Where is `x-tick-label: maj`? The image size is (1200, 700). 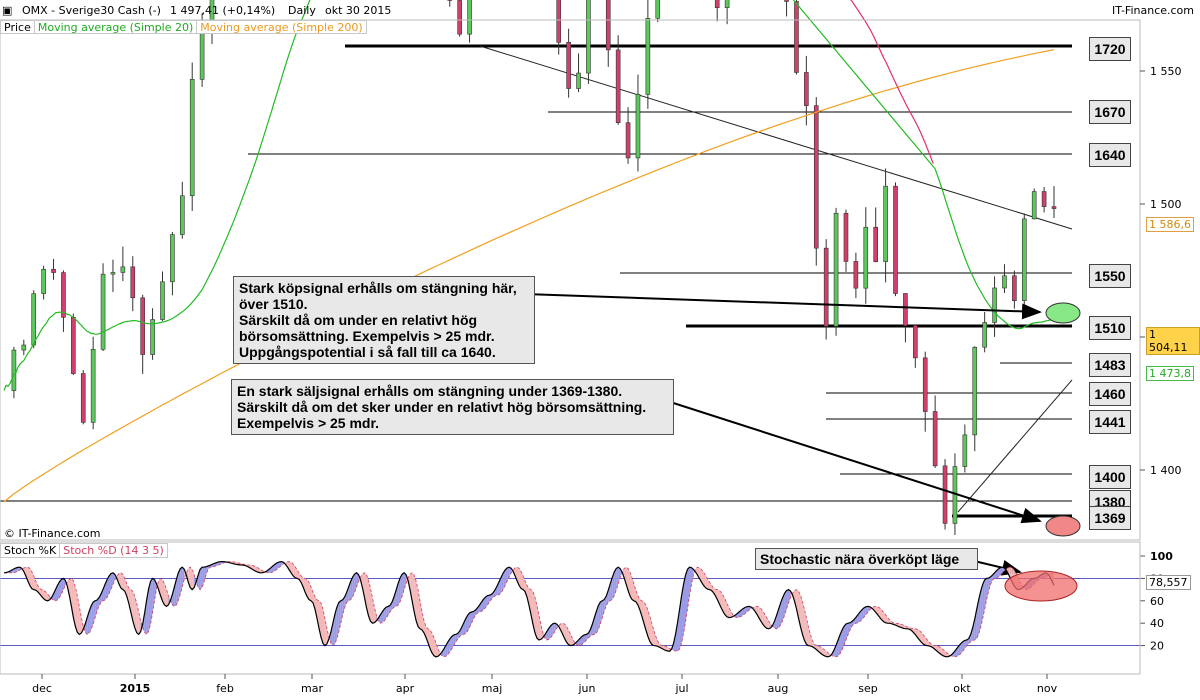 x-tick-label: maj is located at coordinates (492, 688).